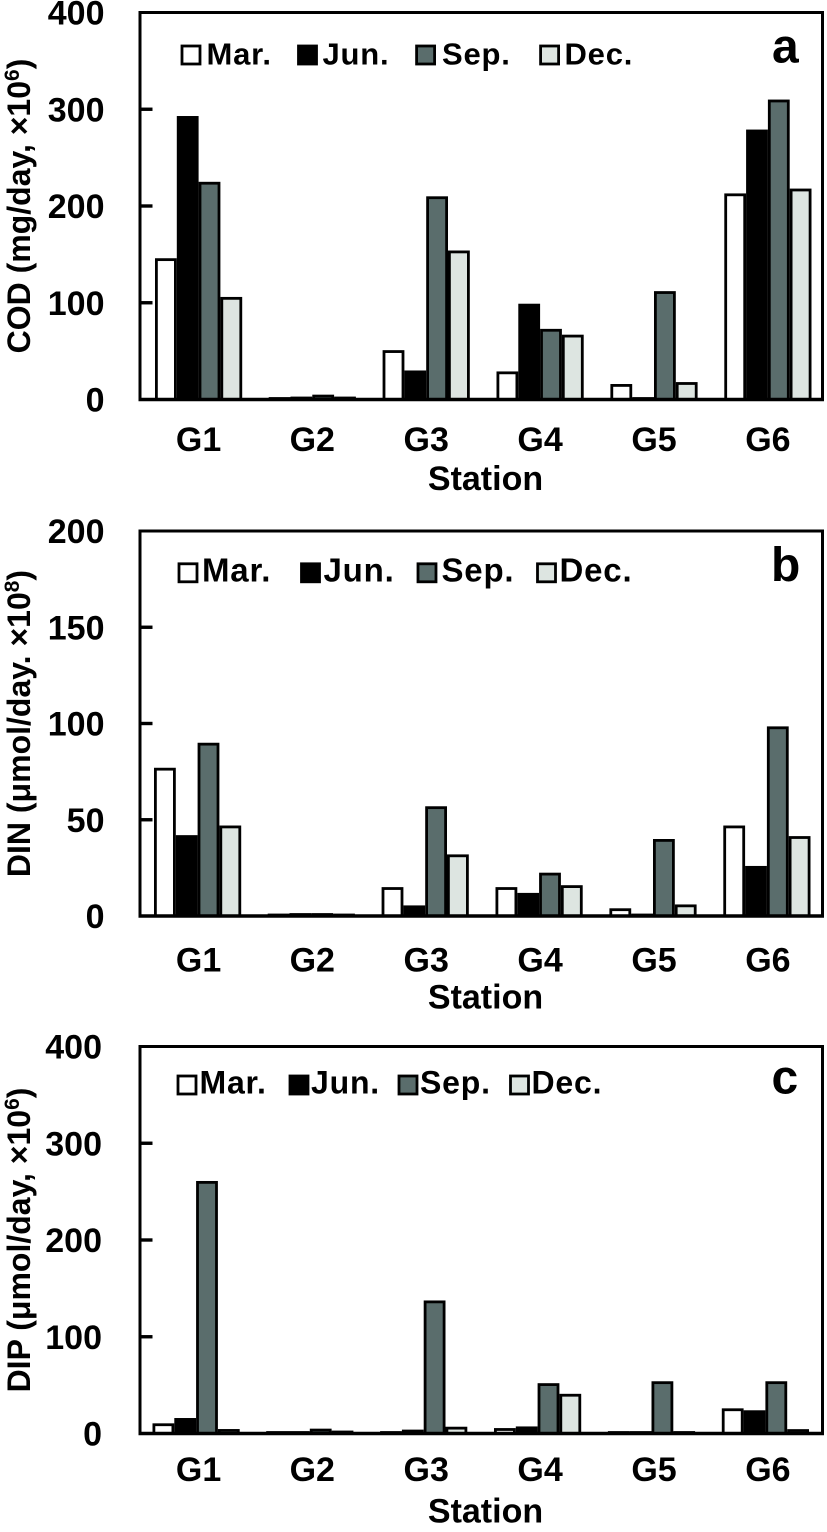 This screenshot has width=827, height=1532. Describe the element at coordinates (19, 1240) in the screenshot. I see `svg-text: DIP (μmol/day, ×106)` at that location.